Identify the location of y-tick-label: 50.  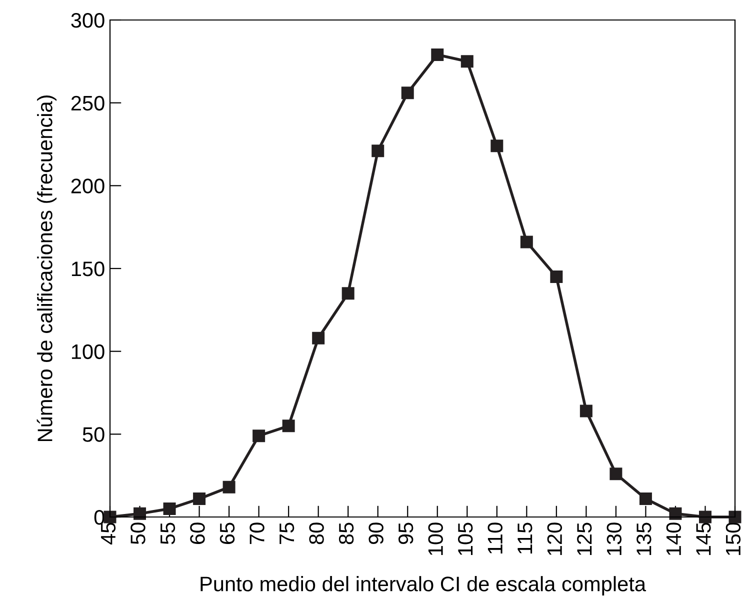
(93, 434).